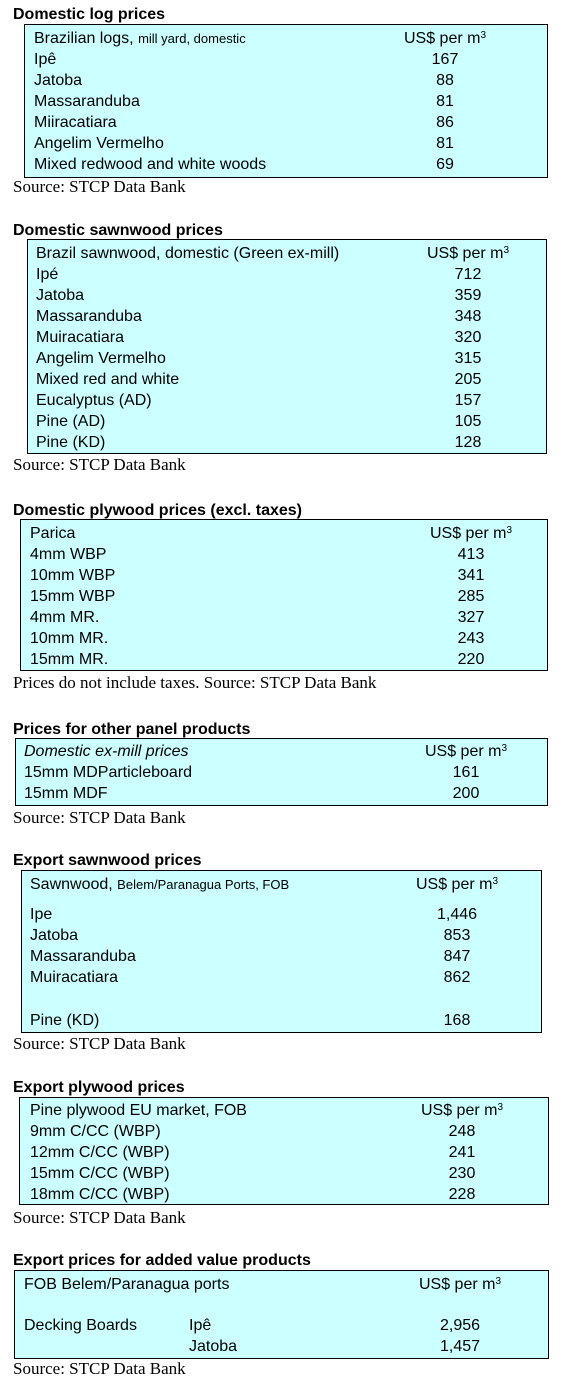 Image resolution: width=563 pixels, height=1389 pixels. Describe the element at coordinates (254, 914) in the screenshot. I see `table-row: Ipe 1,446` at that location.